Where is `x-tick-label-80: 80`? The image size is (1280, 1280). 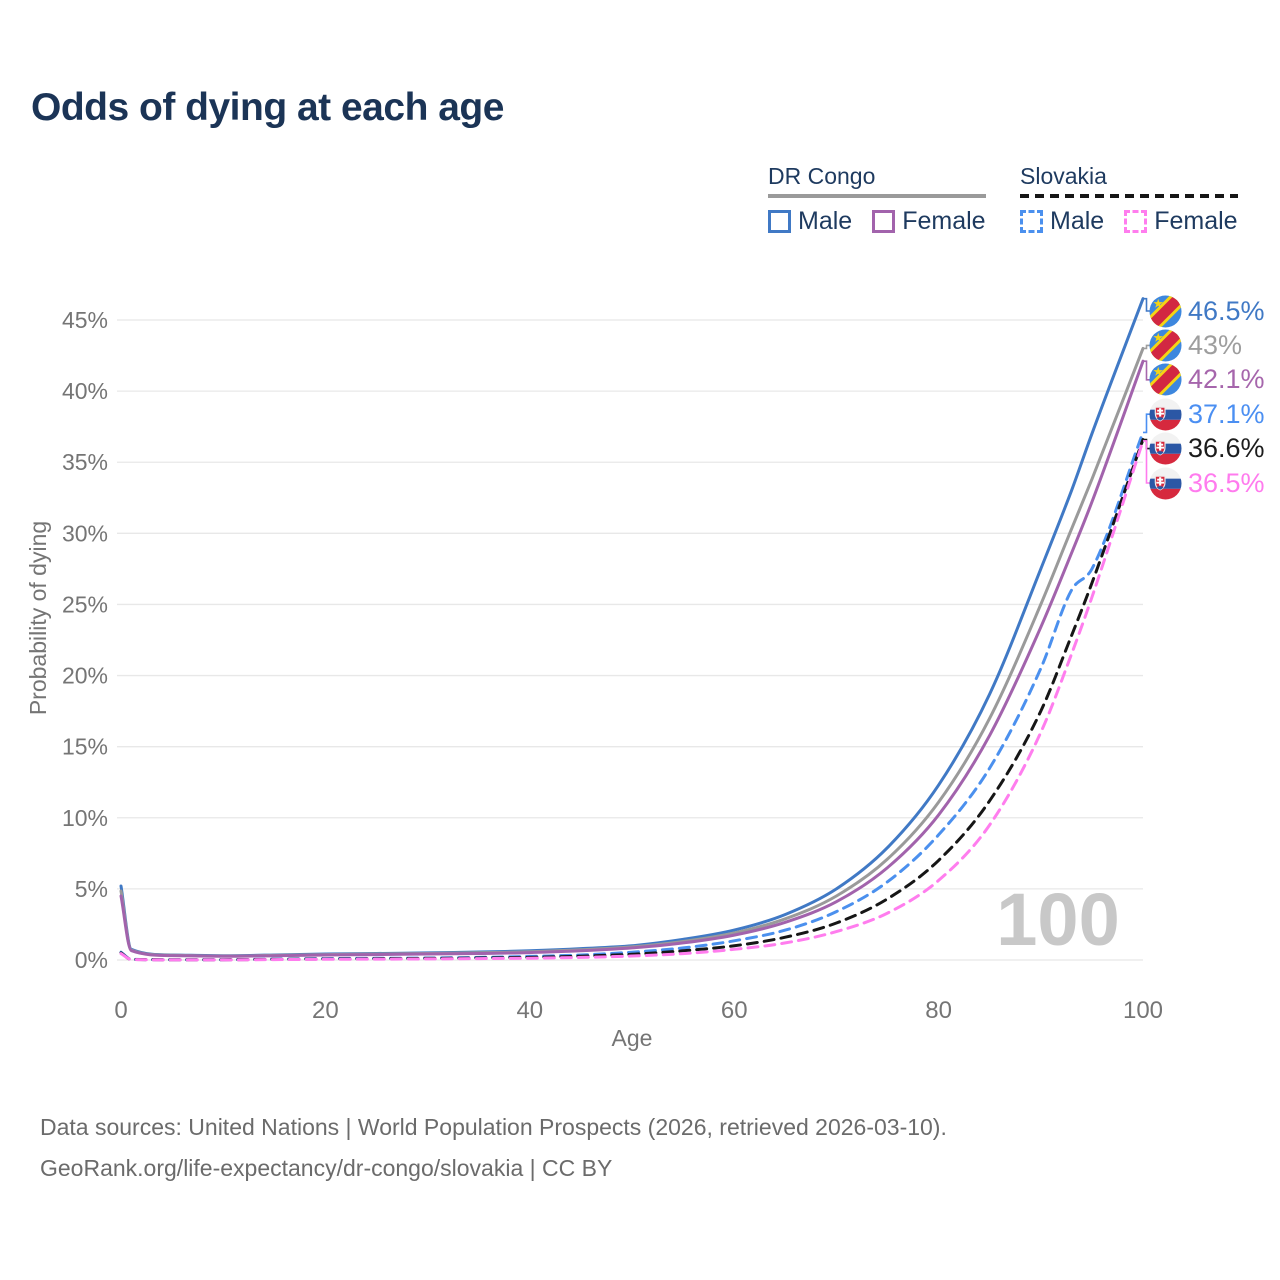 x-tick-label-80: 80 is located at coordinates (938, 1010).